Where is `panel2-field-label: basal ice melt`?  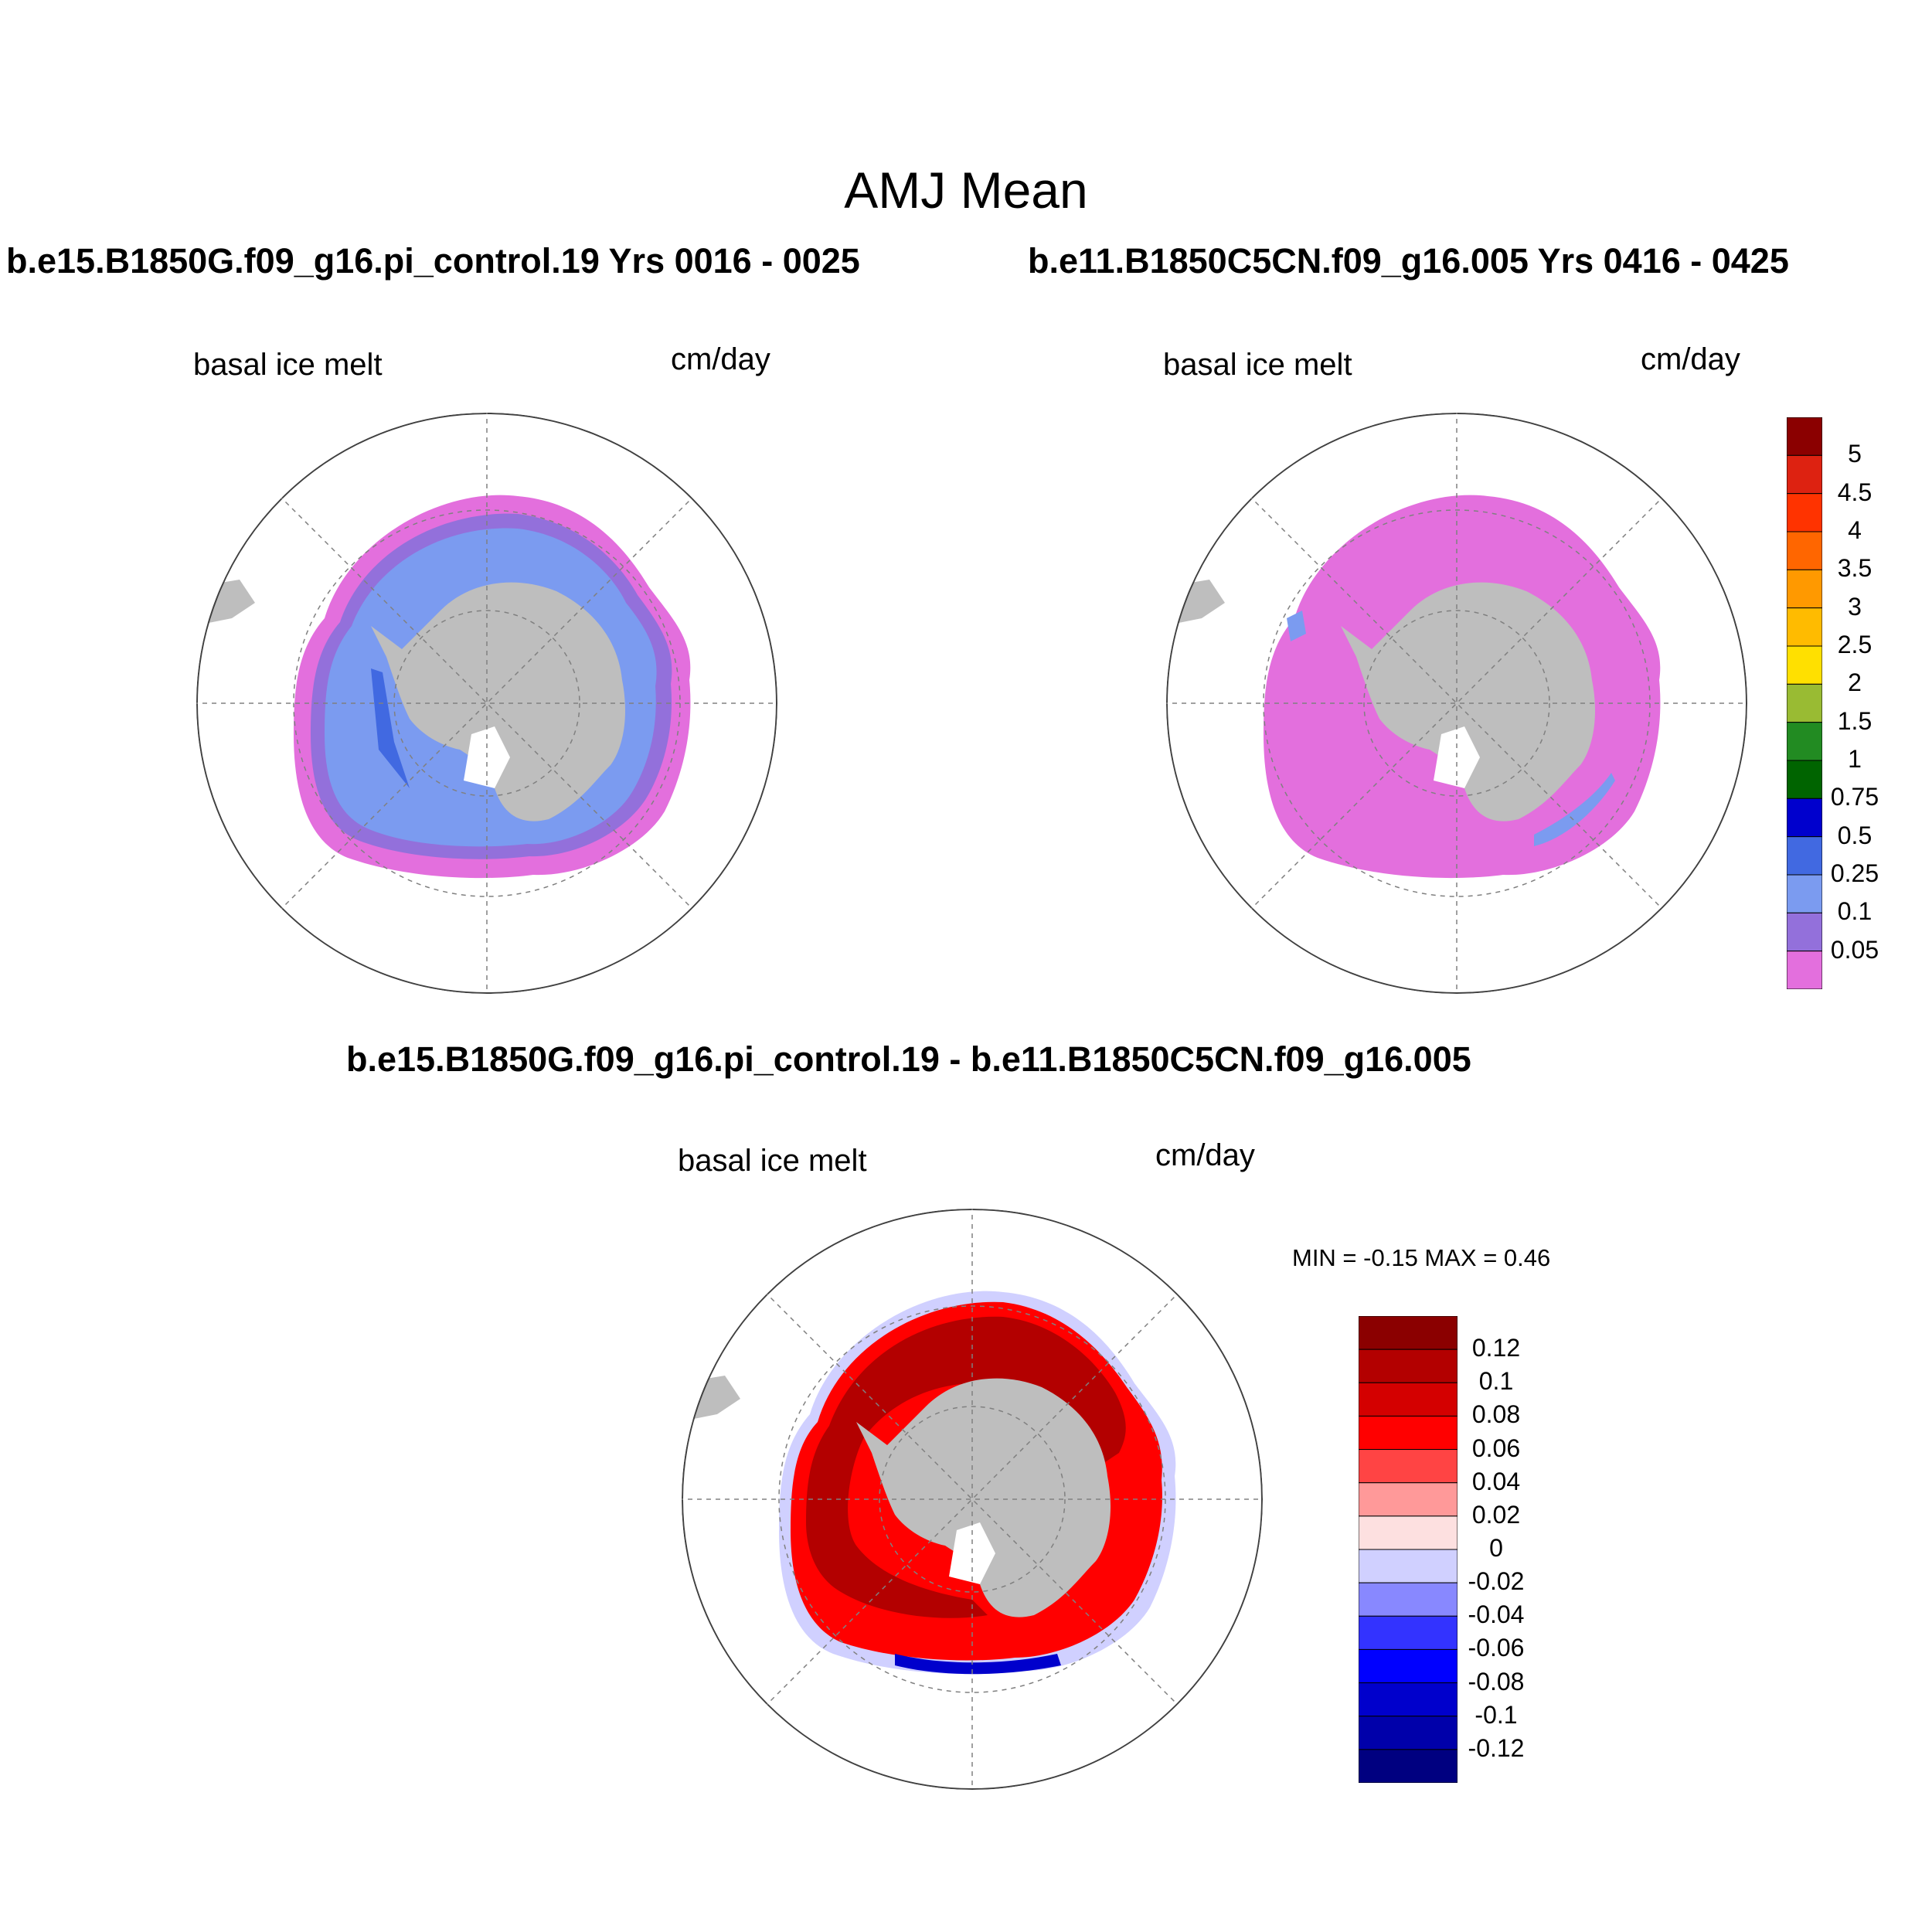
panel2-field-label: basal ice melt is located at coordinates (1257, 365).